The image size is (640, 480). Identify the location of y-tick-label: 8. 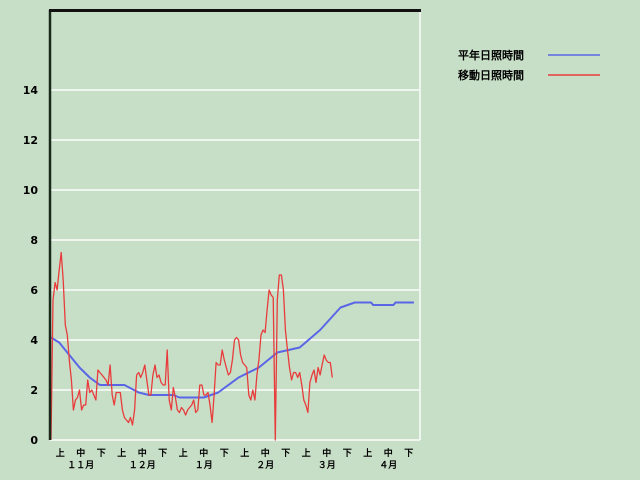
(34, 240).